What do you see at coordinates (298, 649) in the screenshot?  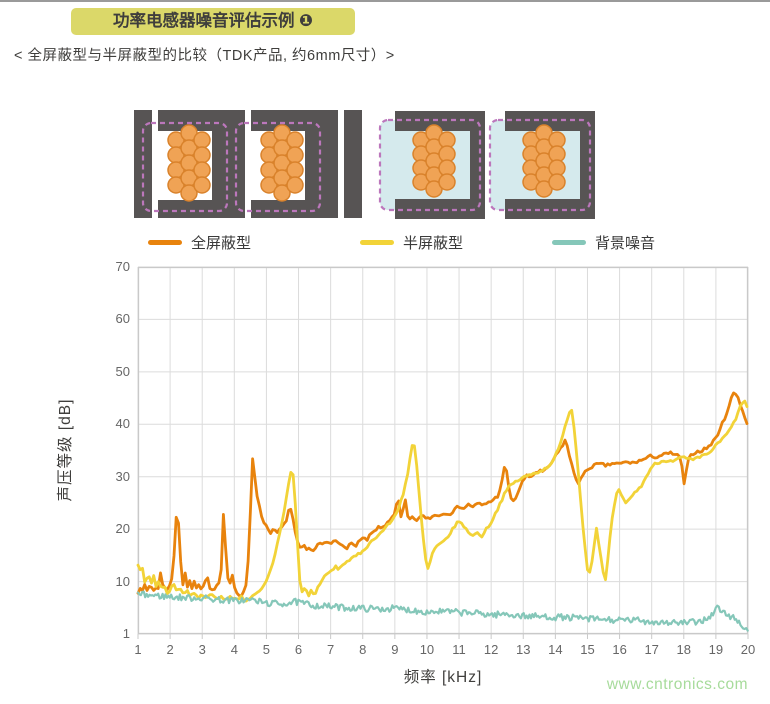 I see `x-tick-label: 6` at bounding box center [298, 649].